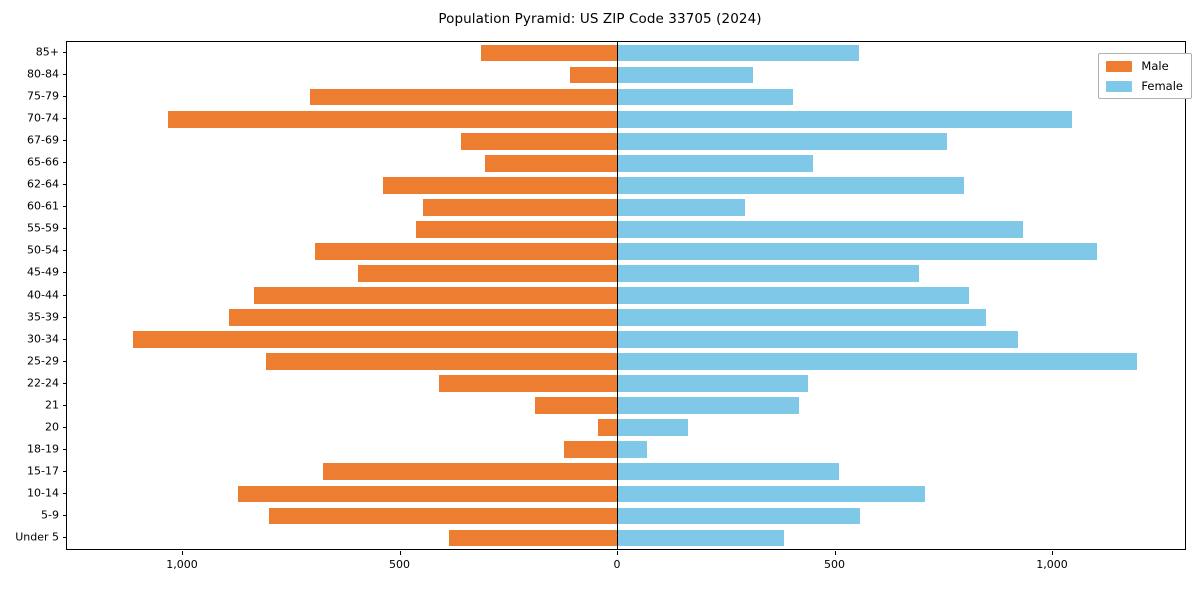  What do you see at coordinates (50, 515) in the screenshot?
I see `y-axis-tick-label: 5-9` at bounding box center [50, 515].